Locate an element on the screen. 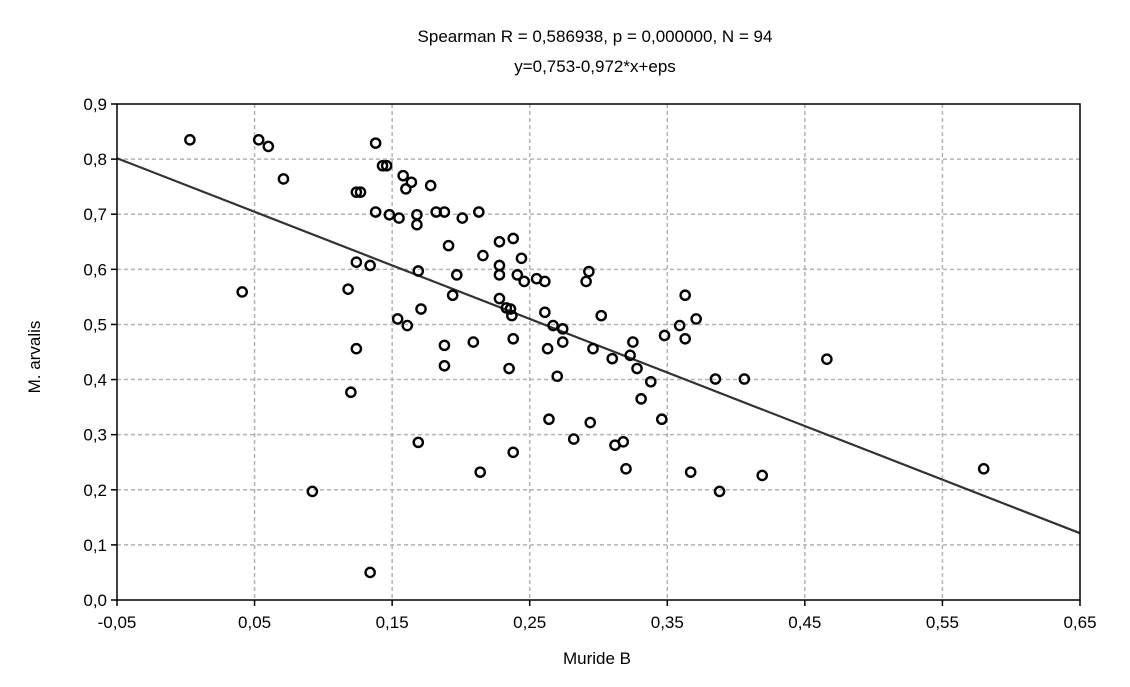  y-tick-label: 0,2 is located at coordinates (95, 490).